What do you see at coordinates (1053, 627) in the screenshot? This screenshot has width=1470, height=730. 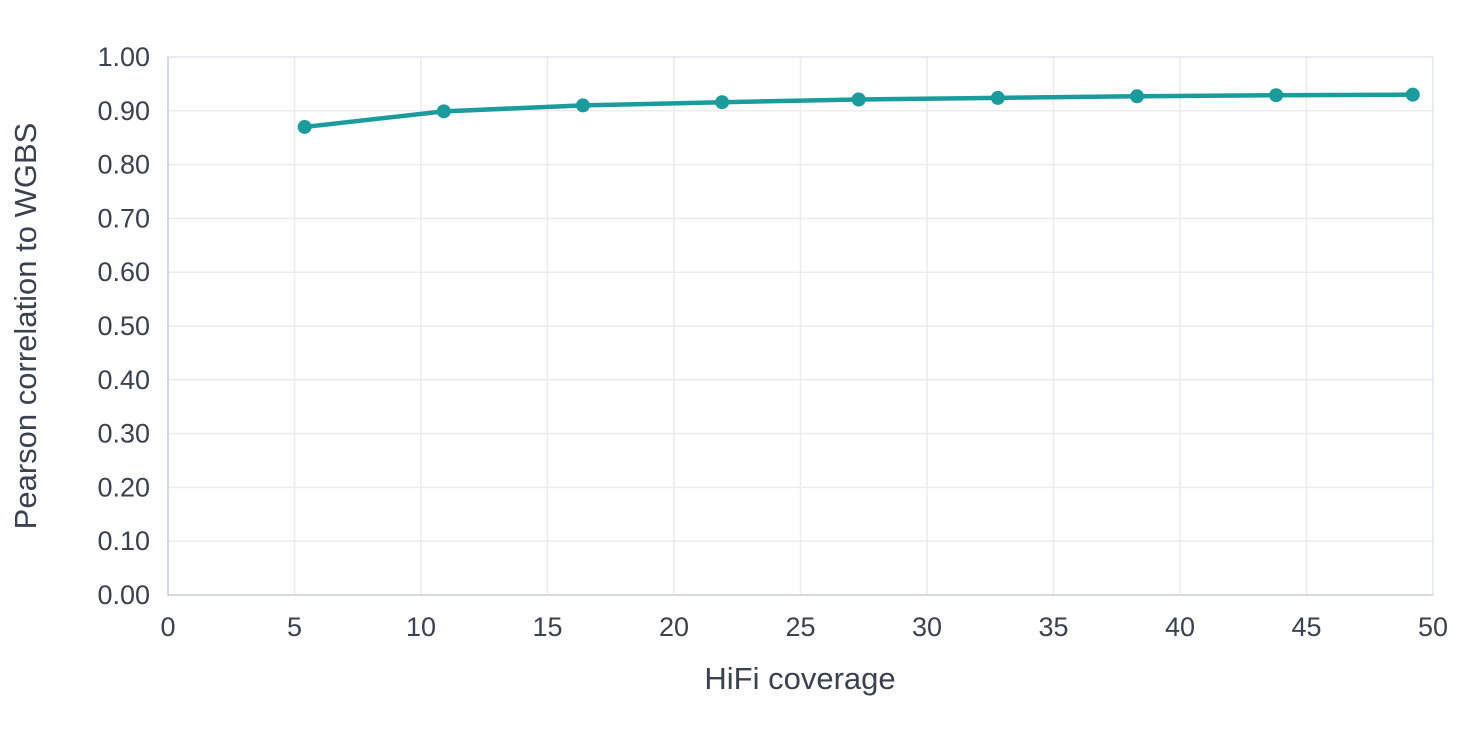 I see `x-tick-label: 35` at bounding box center [1053, 627].